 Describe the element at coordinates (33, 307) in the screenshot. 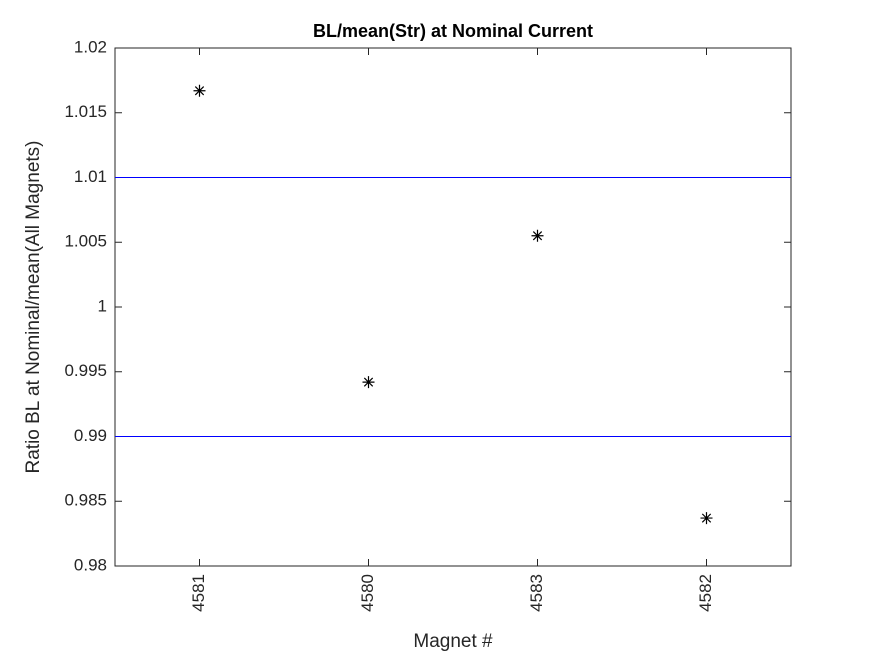

I see `y-axis-label: Ratio BL at Nominal/mean(All Magnets)` at that location.